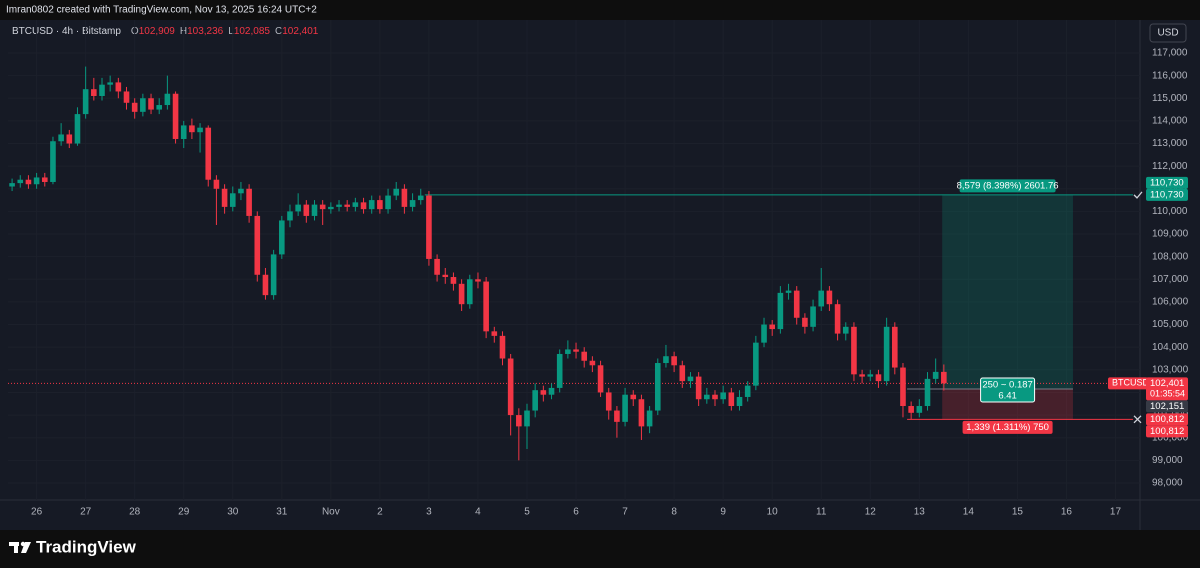  What do you see at coordinates (205, 31) in the screenshot?
I see `ohlc-value: 103,236` at bounding box center [205, 31].